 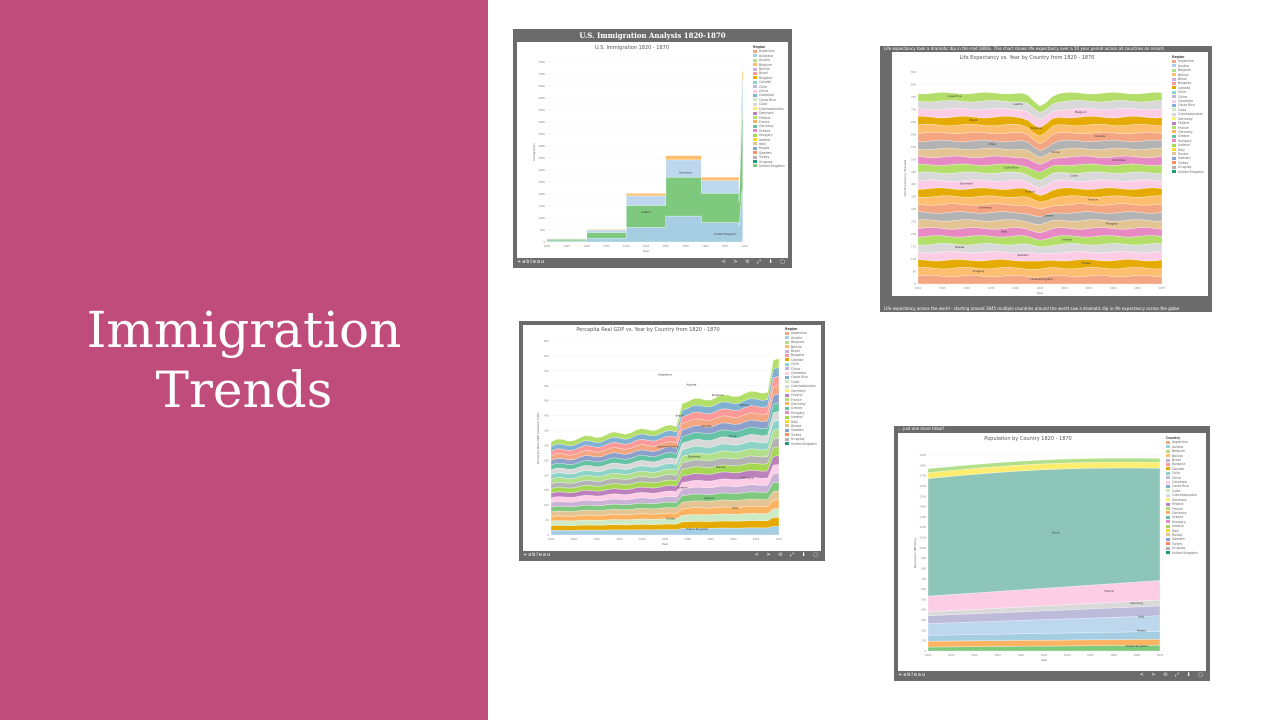 What do you see at coordinates (769, 140) in the screenshot?
I see `legend-item: Ireland` at bounding box center [769, 140].